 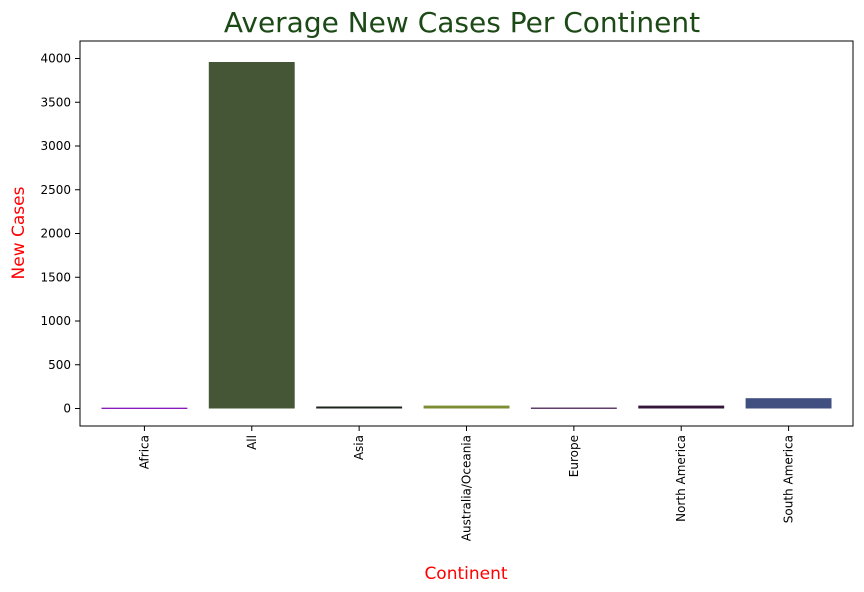 What do you see at coordinates (55, 190) in the screenshot?
I see `y-tick-label: 2500` at bounding box center [55, 190].